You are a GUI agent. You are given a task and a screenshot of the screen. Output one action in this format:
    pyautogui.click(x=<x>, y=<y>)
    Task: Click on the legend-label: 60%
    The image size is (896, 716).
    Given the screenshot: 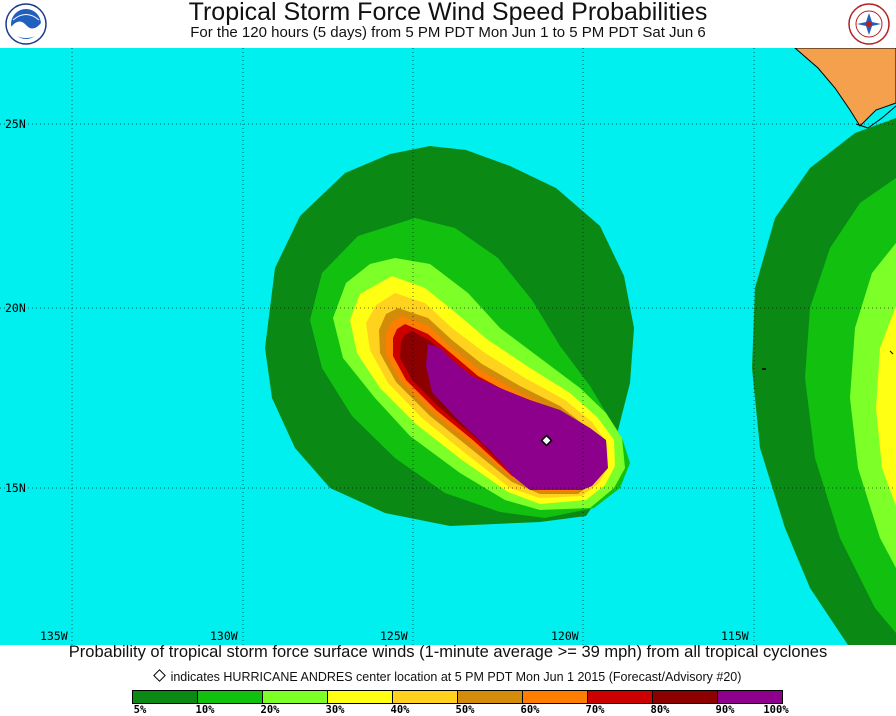 What is the action you would take?
    pyautogui.click(x=530, y=710)
    